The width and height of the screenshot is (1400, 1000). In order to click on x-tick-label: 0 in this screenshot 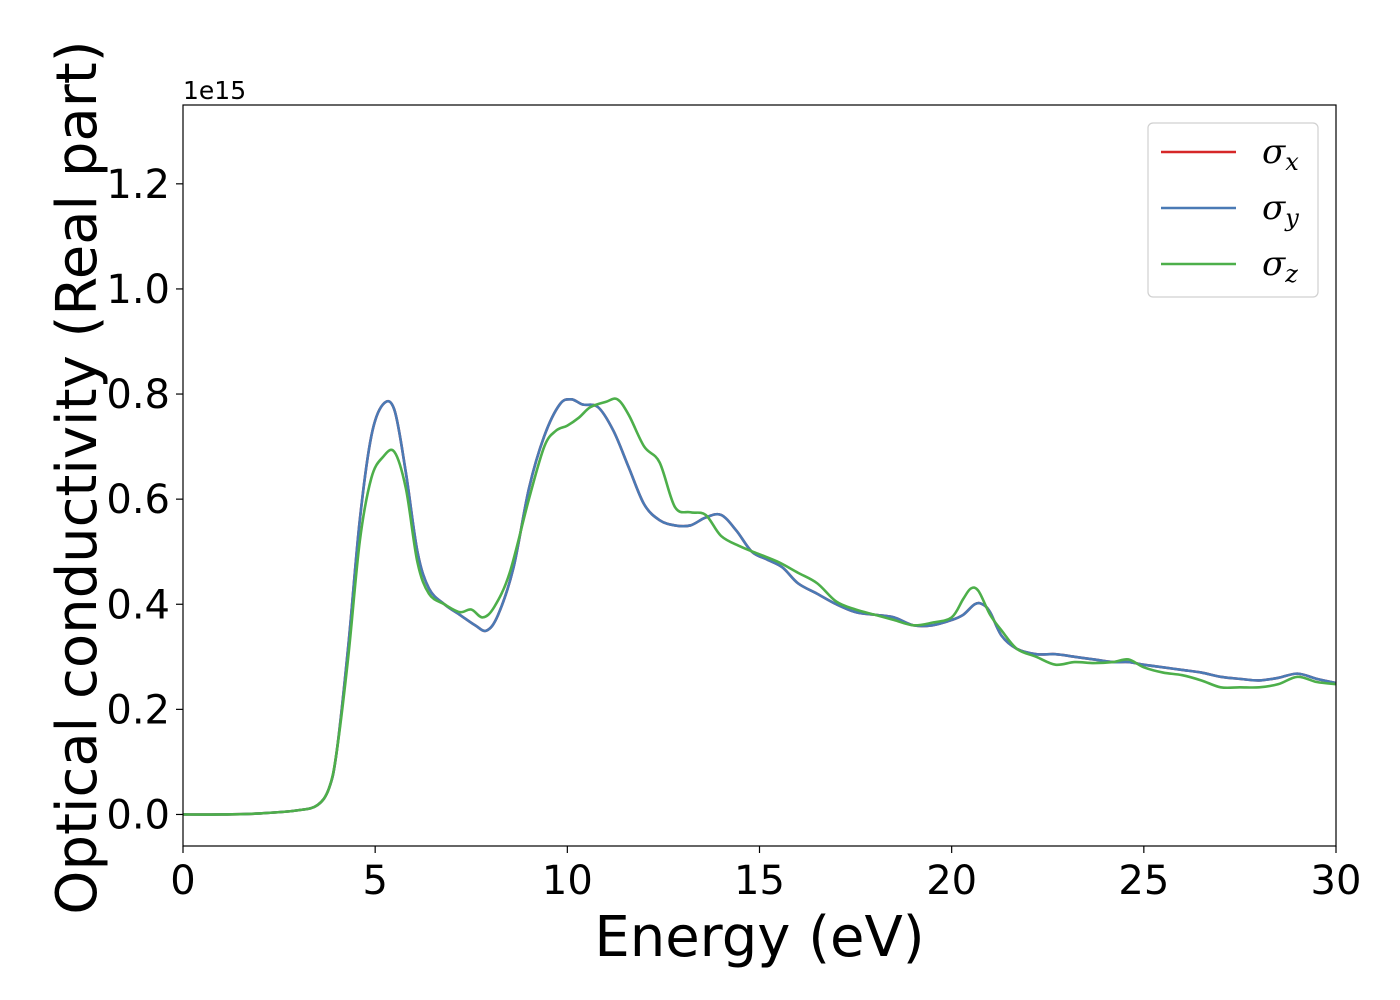, I will do `click(182, 881)`.